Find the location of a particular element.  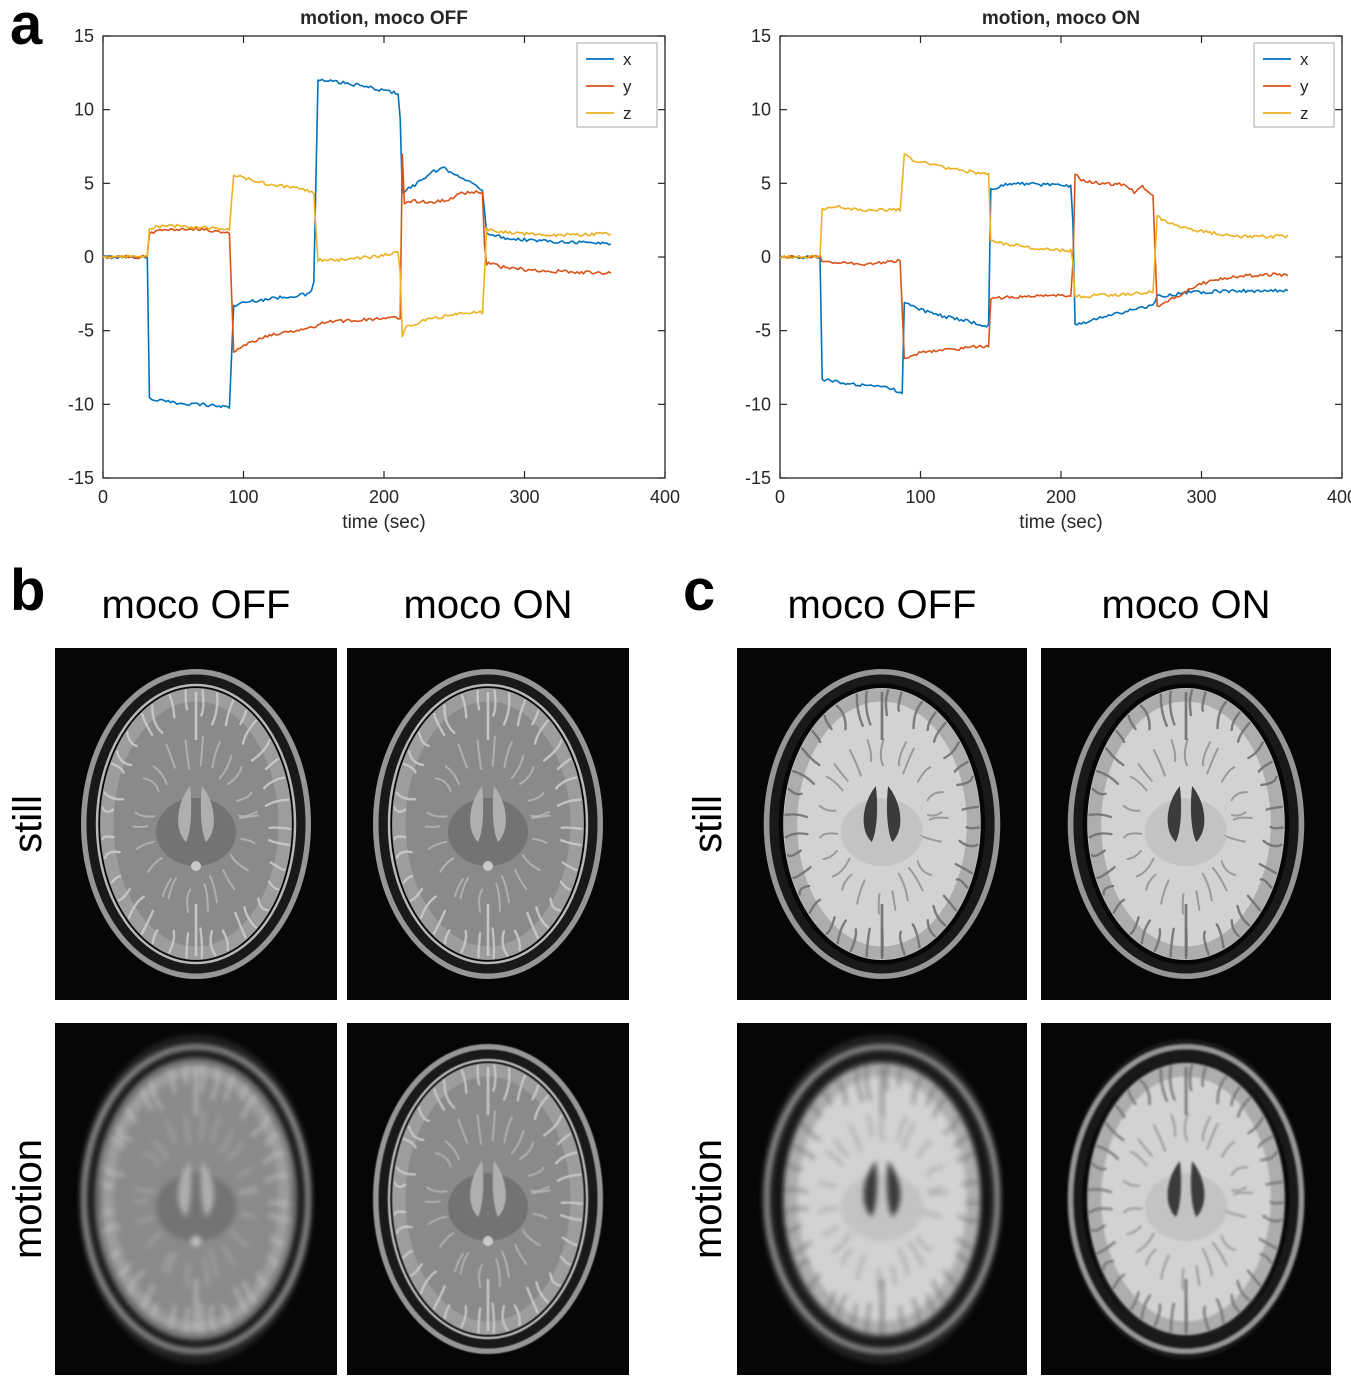

mri-c-motion-moco-off is located at coordinates (882, 1199).